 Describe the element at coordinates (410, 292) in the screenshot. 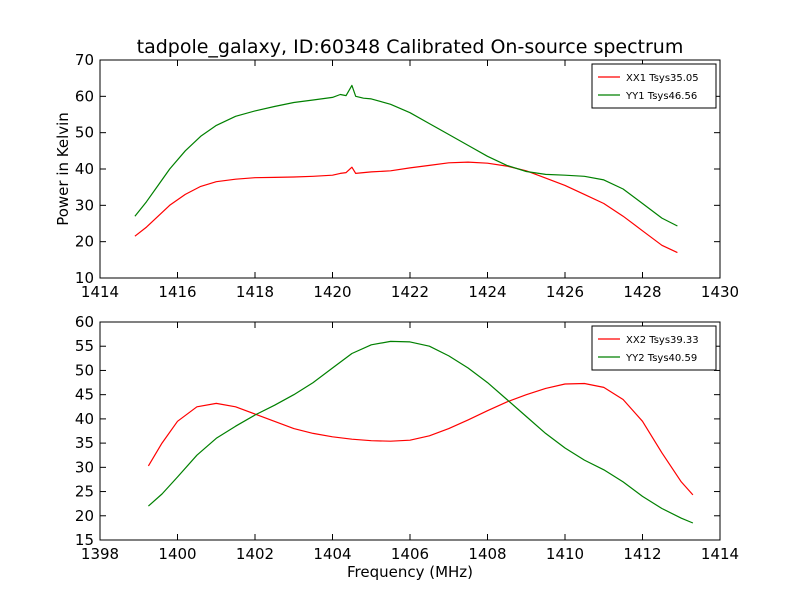

I see `x-tick-label: 1422` at that location.